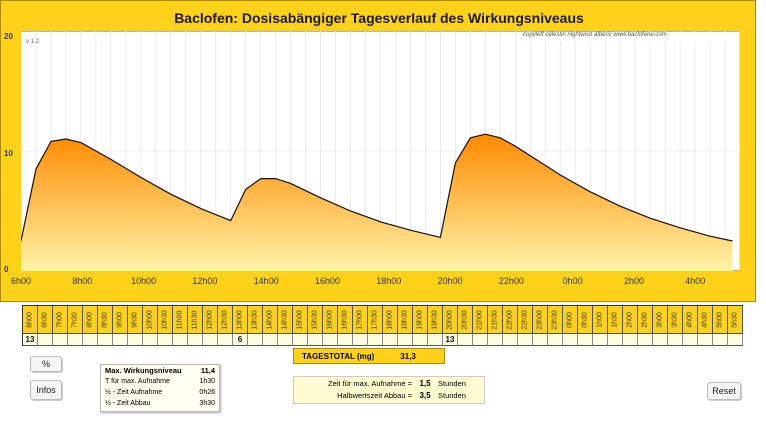  Describe the element at coordinates (207, 403) in the screenshot. I see `info-value: 3h30` at that location.